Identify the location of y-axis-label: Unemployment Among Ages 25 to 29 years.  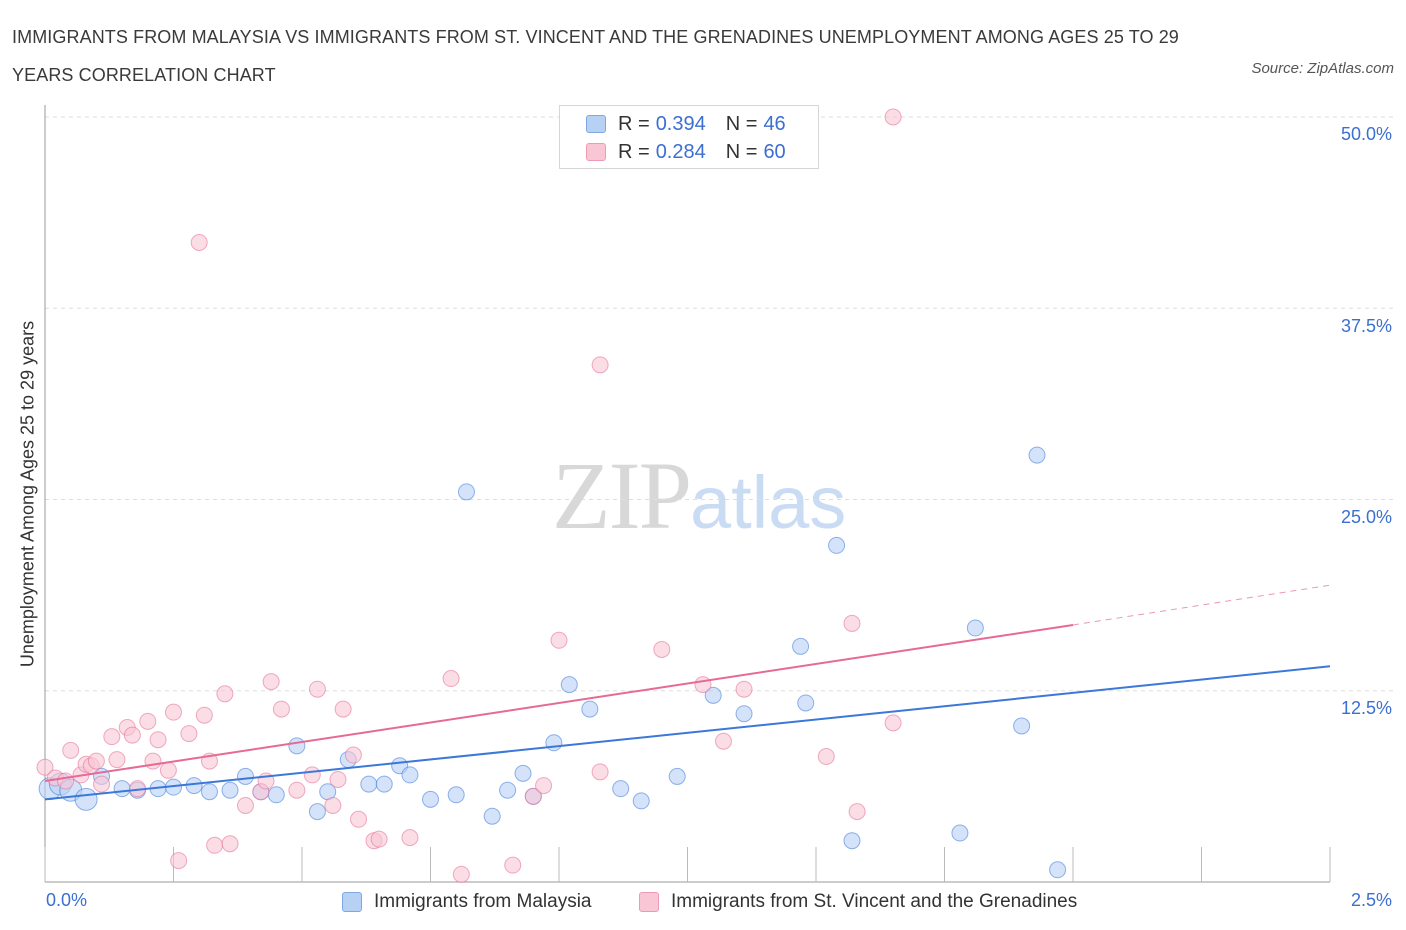
(27, 494).